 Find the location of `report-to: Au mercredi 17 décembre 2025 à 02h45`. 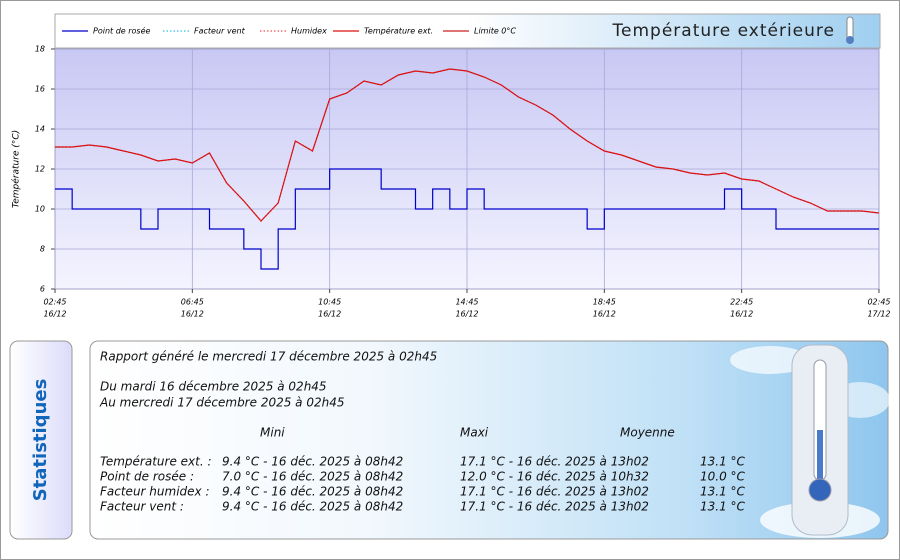

report-to: Au mercredi 17 décembre 2025 à 02h45 is located at coordinates (221, 403).